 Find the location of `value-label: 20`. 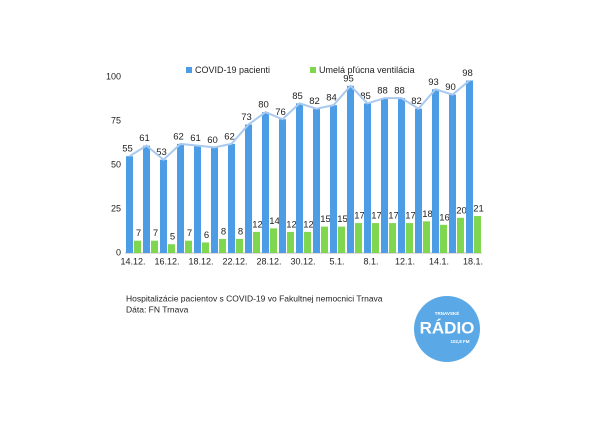

value-label: 20 is located at coordinates (461, 210).